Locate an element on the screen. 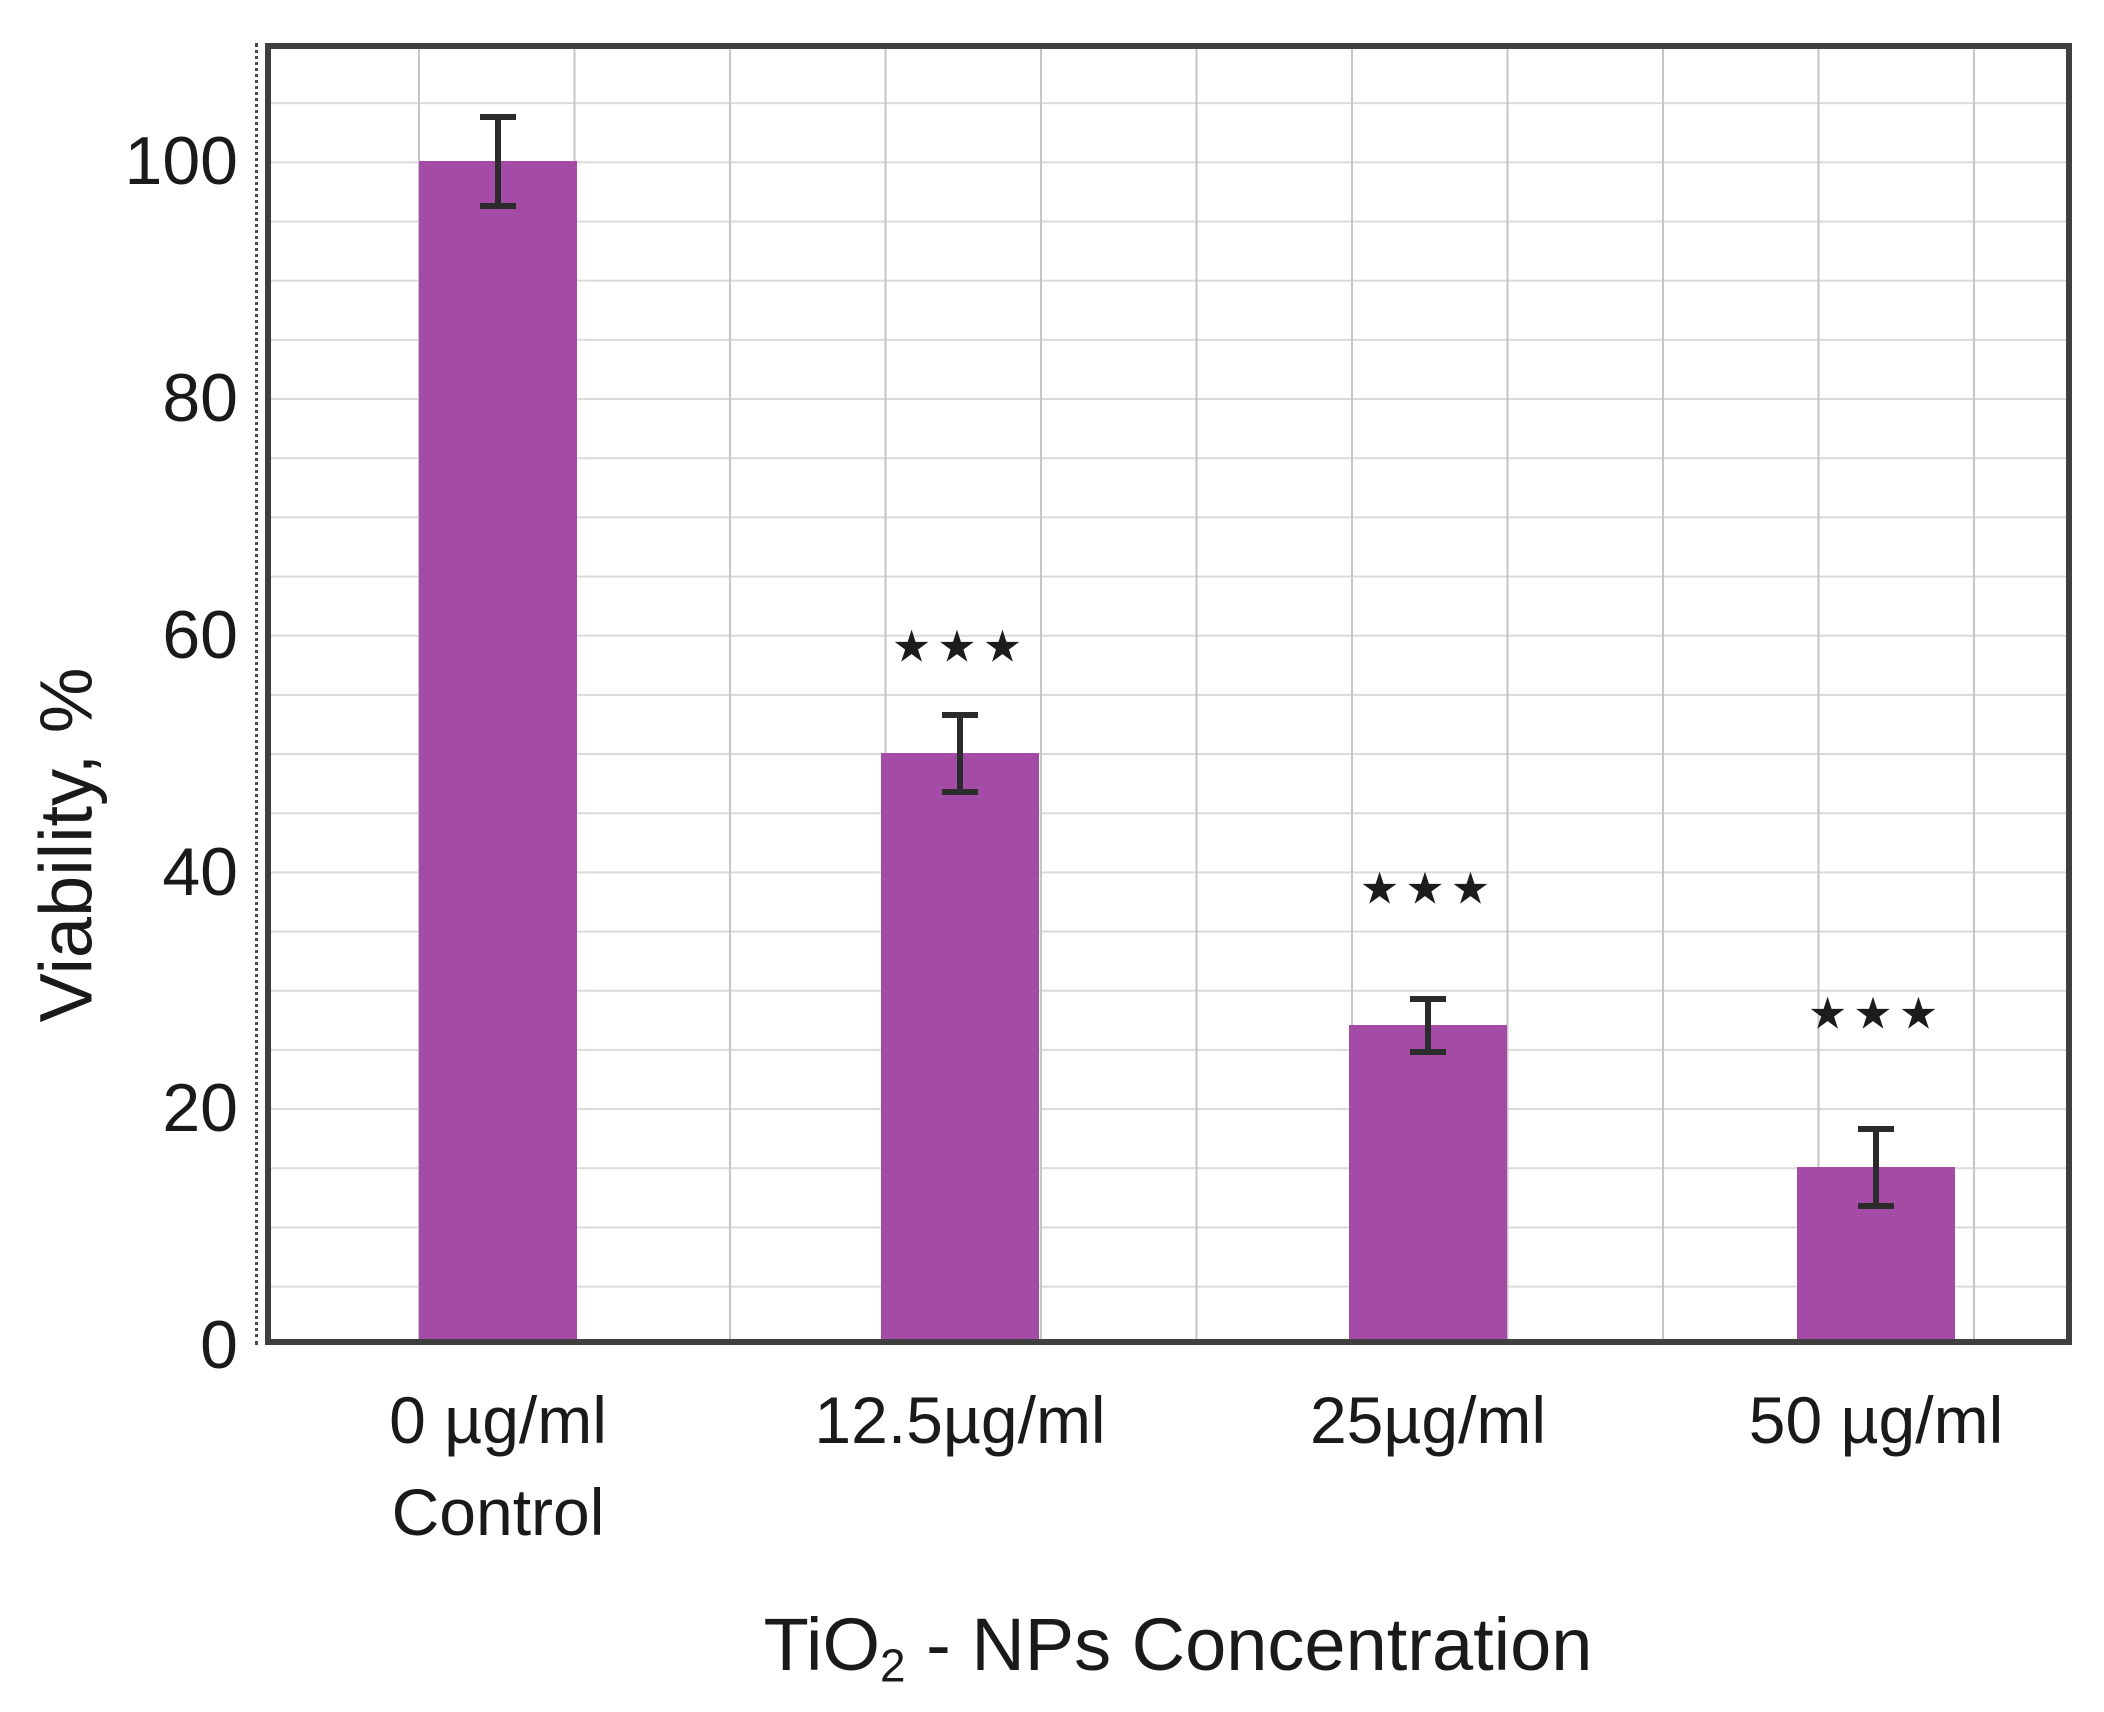 This screenshot has height=1712, width=2104. x-tick-label-line: 12.5µg/ml is located at coordinates (960, 1420).